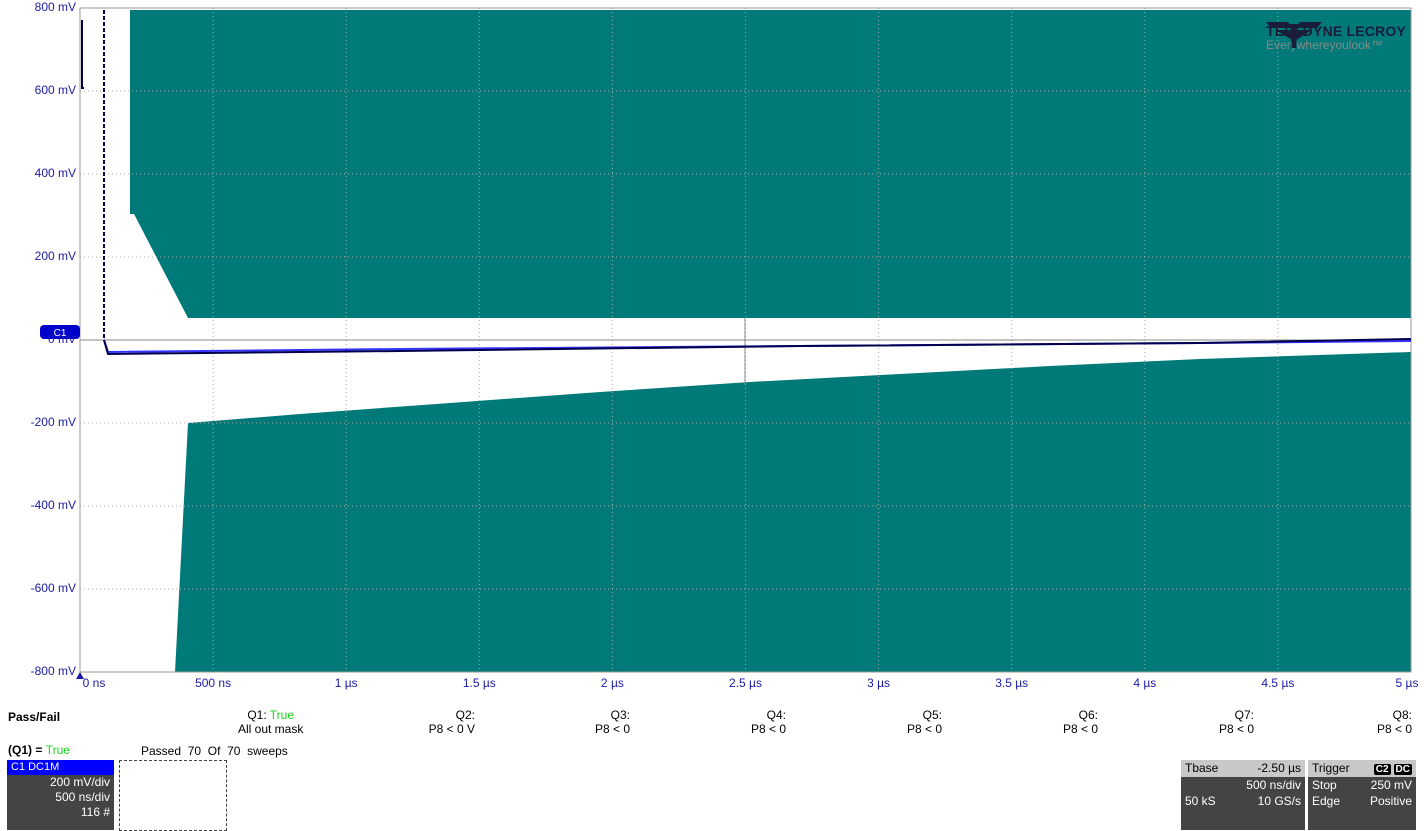  What do you see at coordinates (1402, 715) in the screenshot?
I see `query-label: Q8:` at bounding box center [1402, 715].